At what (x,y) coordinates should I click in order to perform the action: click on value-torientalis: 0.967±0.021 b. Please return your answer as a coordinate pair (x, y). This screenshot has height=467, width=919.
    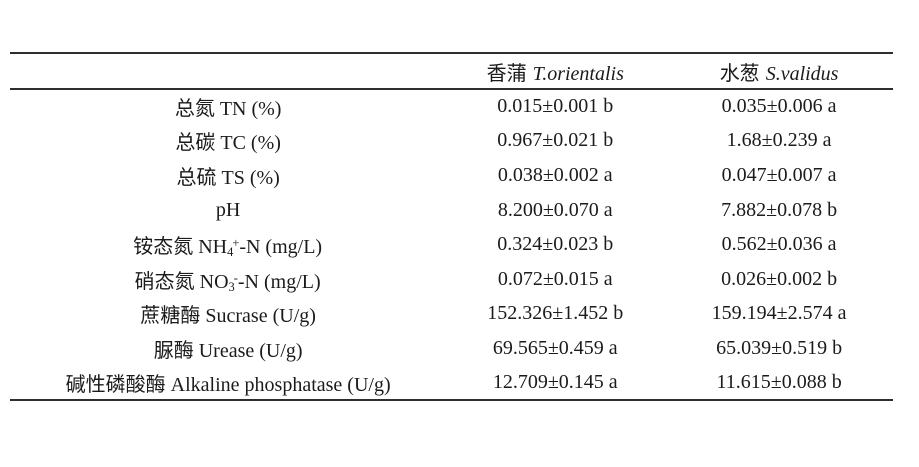
    Looking at the image, I should click on (555, 140).